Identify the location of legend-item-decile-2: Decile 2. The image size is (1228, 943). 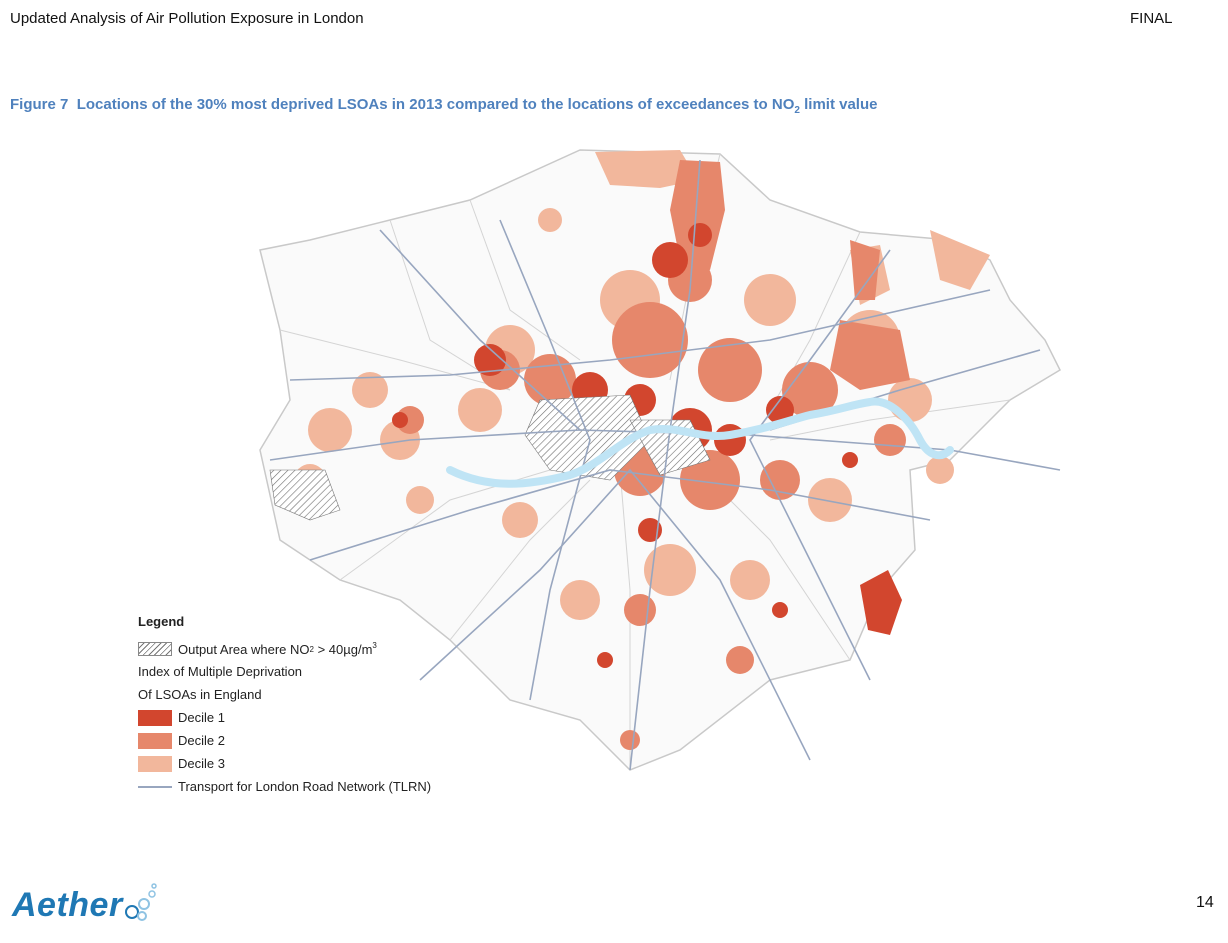
(284, 740).